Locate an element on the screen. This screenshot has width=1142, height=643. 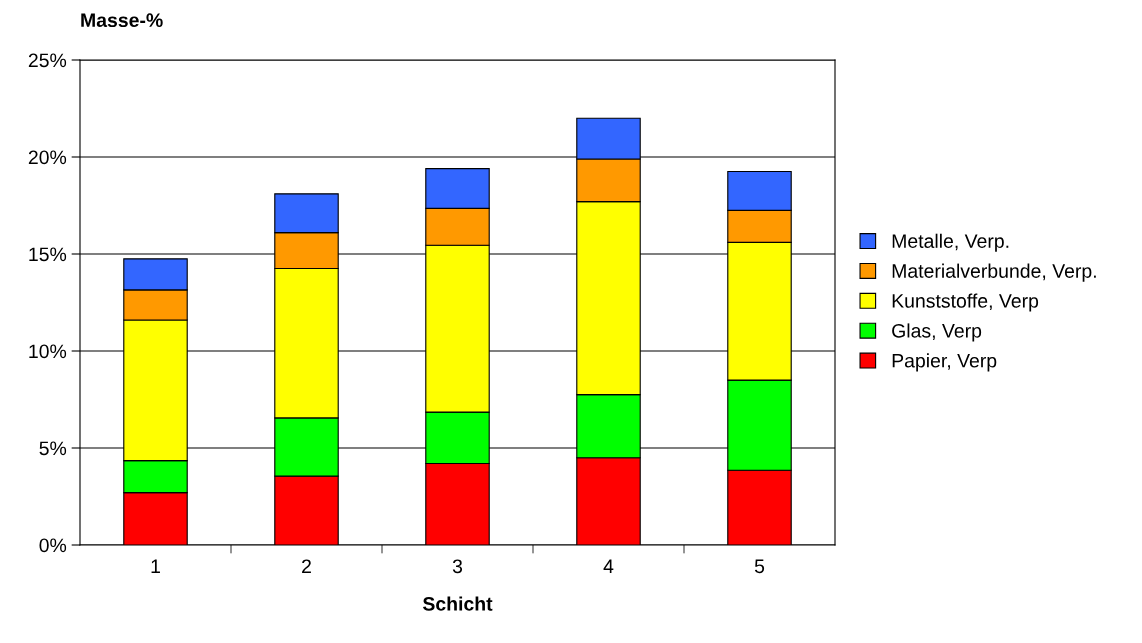
y-tick-label: 0% is located at coordinates (53, 545).